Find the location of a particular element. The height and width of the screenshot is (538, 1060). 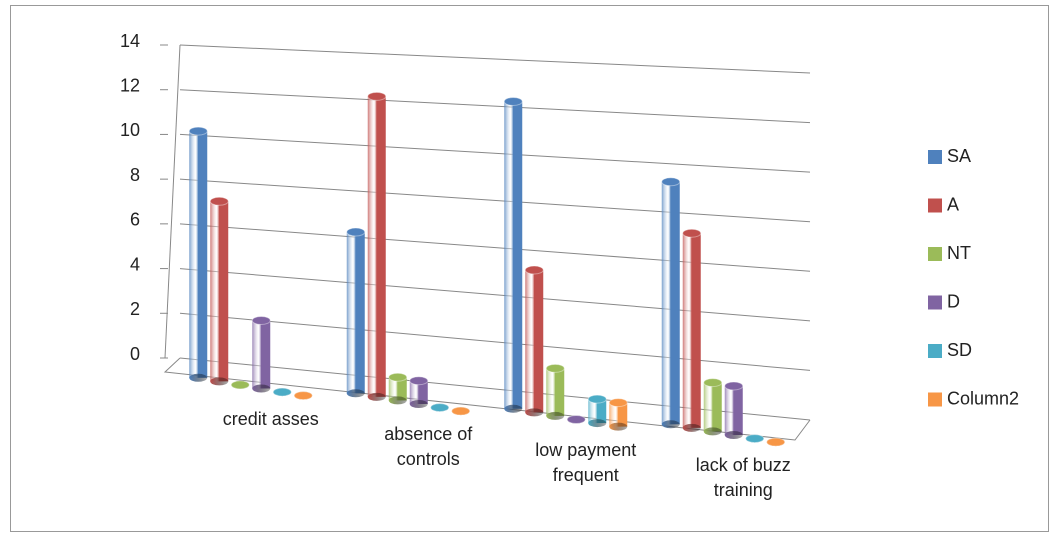

x-tick-label: lack of buzz training is located at coordinates (743, 478).